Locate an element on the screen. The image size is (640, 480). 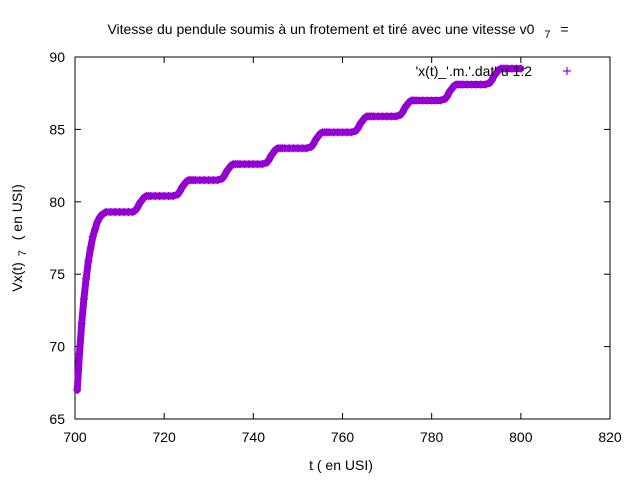
y-tick-label: 65 is located at coordinates (57, 419).